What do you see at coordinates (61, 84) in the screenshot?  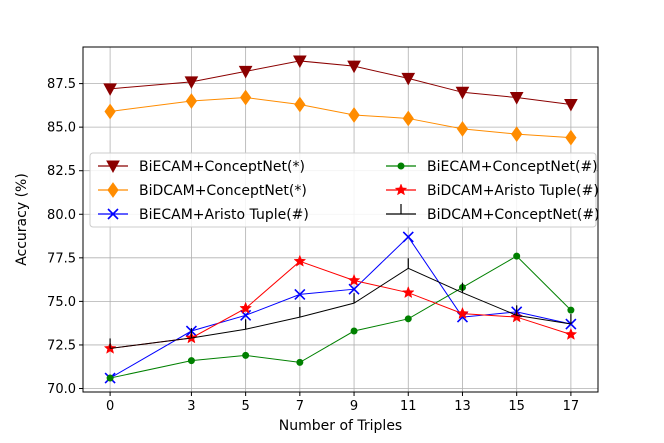 I see `y-tick-label: 87.5` at bounding box center [61, 84].